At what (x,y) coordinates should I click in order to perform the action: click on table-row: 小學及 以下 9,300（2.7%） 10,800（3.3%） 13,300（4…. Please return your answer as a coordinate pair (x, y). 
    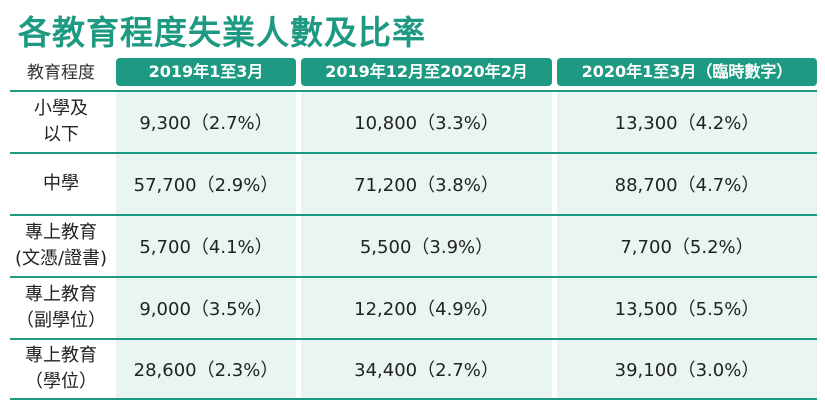
    Looking at the image, I should click on (413, 123).